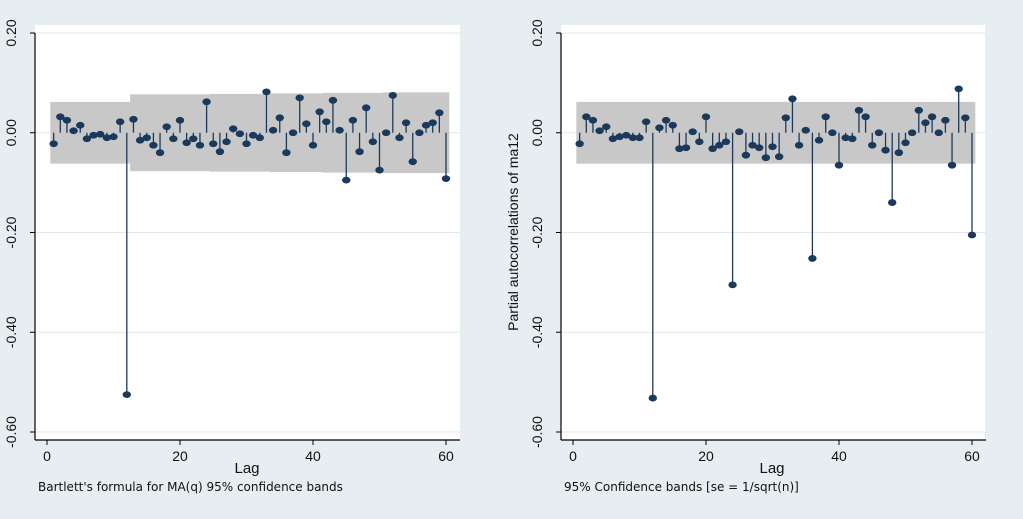 This screenshot has width=1023, height=519. I want to click on acf-x-ticks: 0 20 40 60, so click(248, 452).